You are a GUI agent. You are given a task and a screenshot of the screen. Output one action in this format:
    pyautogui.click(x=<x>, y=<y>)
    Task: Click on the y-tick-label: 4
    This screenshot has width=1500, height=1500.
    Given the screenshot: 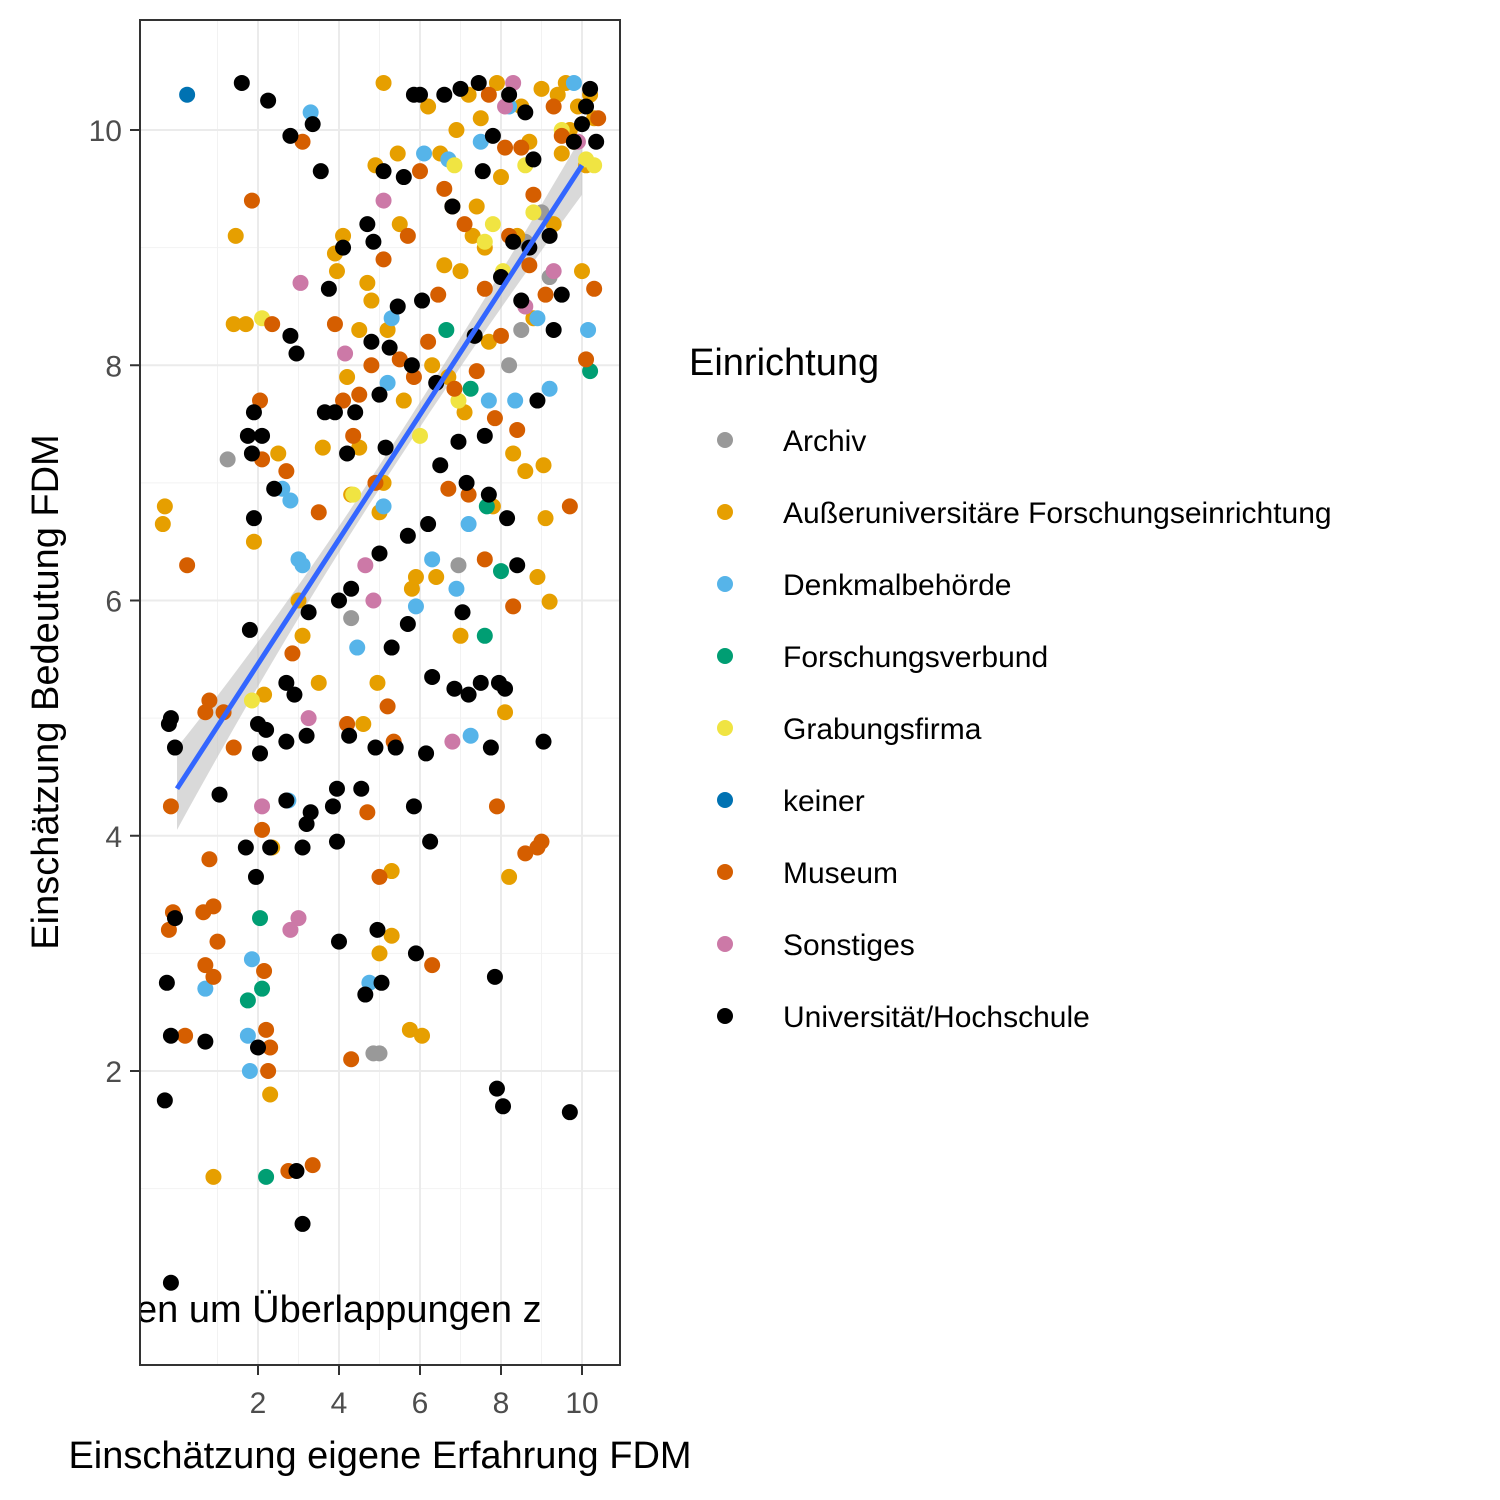 What is the action you would take?
    pyautogui.click(x=113, y=837)
    